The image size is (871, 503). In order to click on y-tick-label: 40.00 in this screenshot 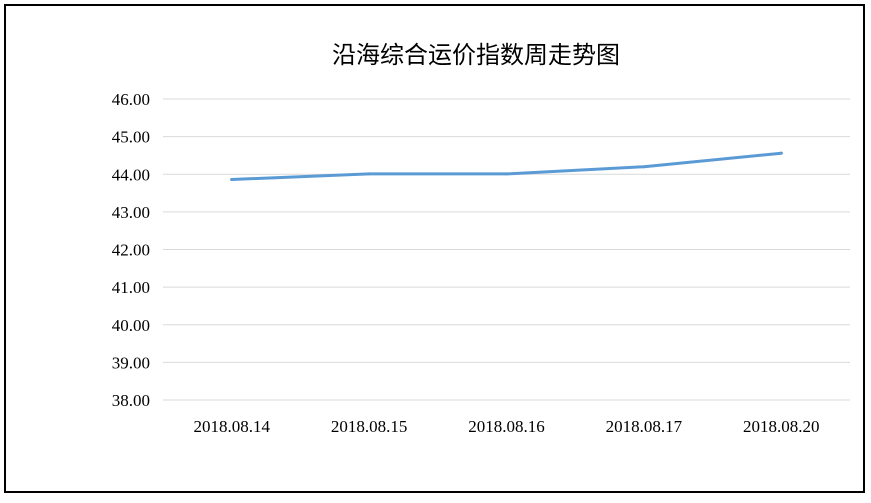, I will do `click(131, 325)`.